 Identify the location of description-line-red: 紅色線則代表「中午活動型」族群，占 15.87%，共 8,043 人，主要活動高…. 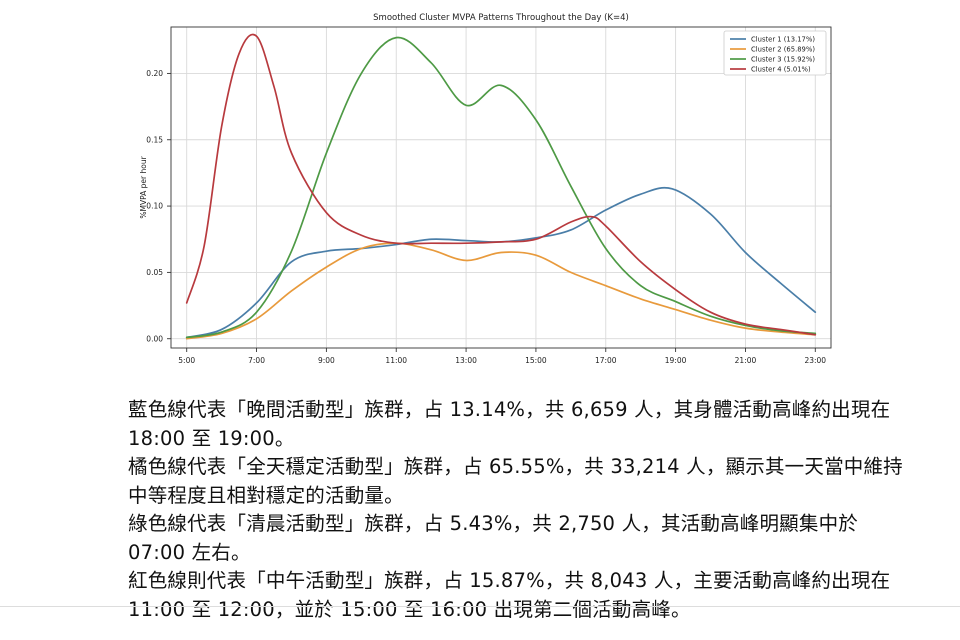
(509, 595).